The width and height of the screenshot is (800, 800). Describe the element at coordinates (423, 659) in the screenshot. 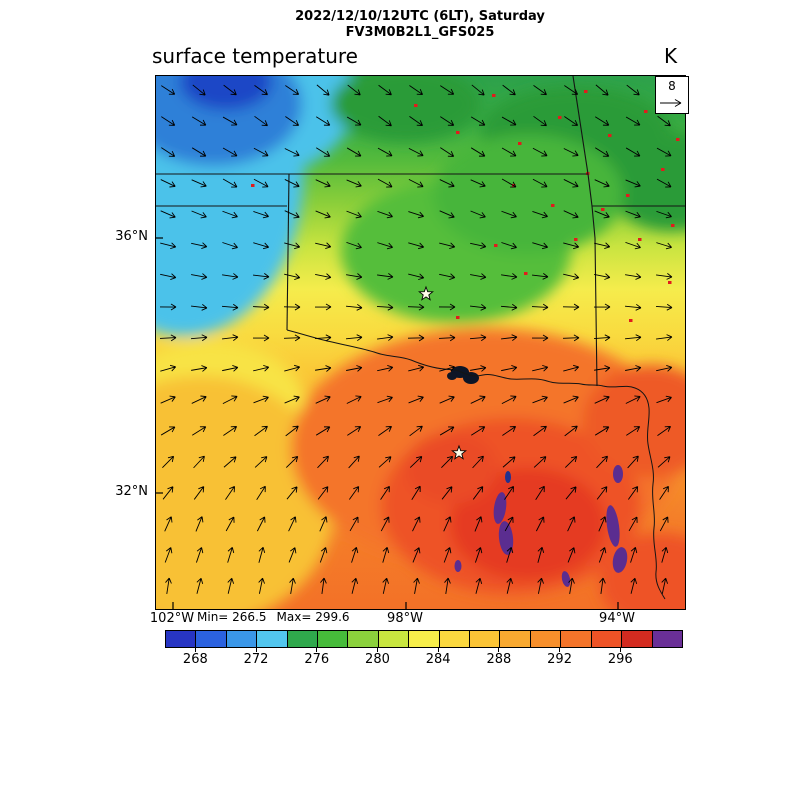

I see `colorbar-tick-labels: 268 272 276 280 284 288 292 296` at that location.